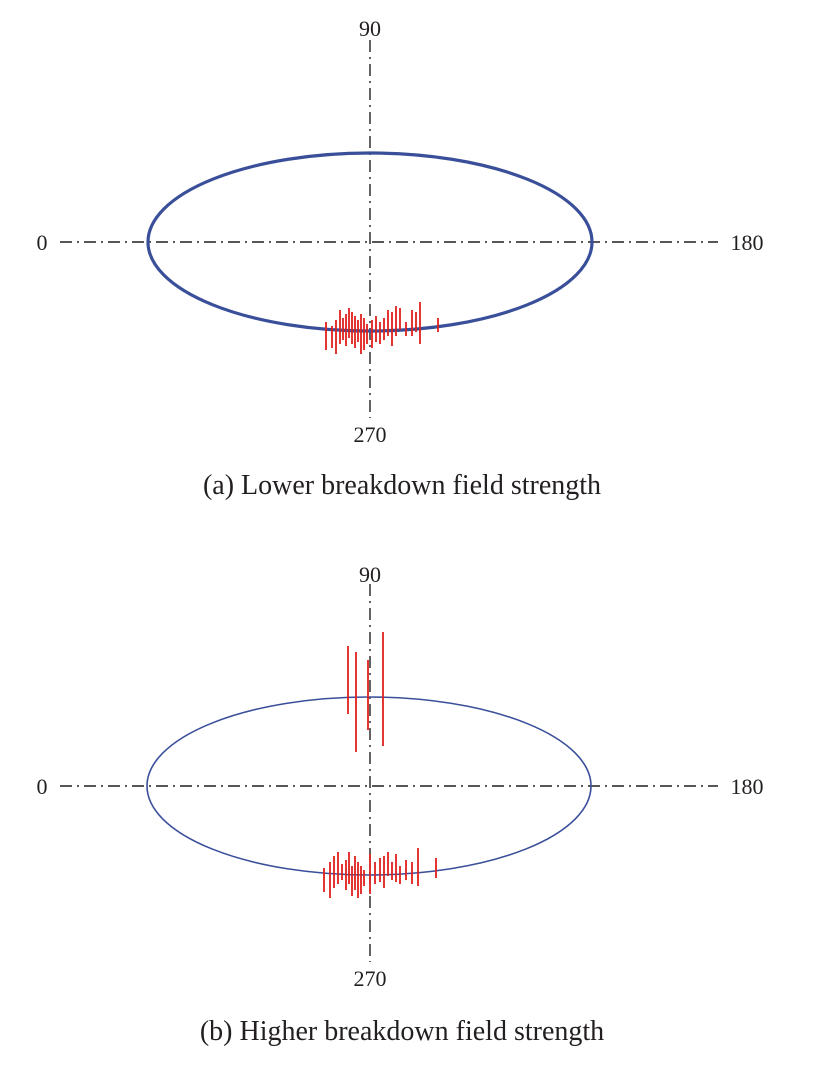 This screenshot has width=826, height=1070. Describe the element at coordinates (42, 786) in the screenshot. I see `label-0-b: 0` at that location.